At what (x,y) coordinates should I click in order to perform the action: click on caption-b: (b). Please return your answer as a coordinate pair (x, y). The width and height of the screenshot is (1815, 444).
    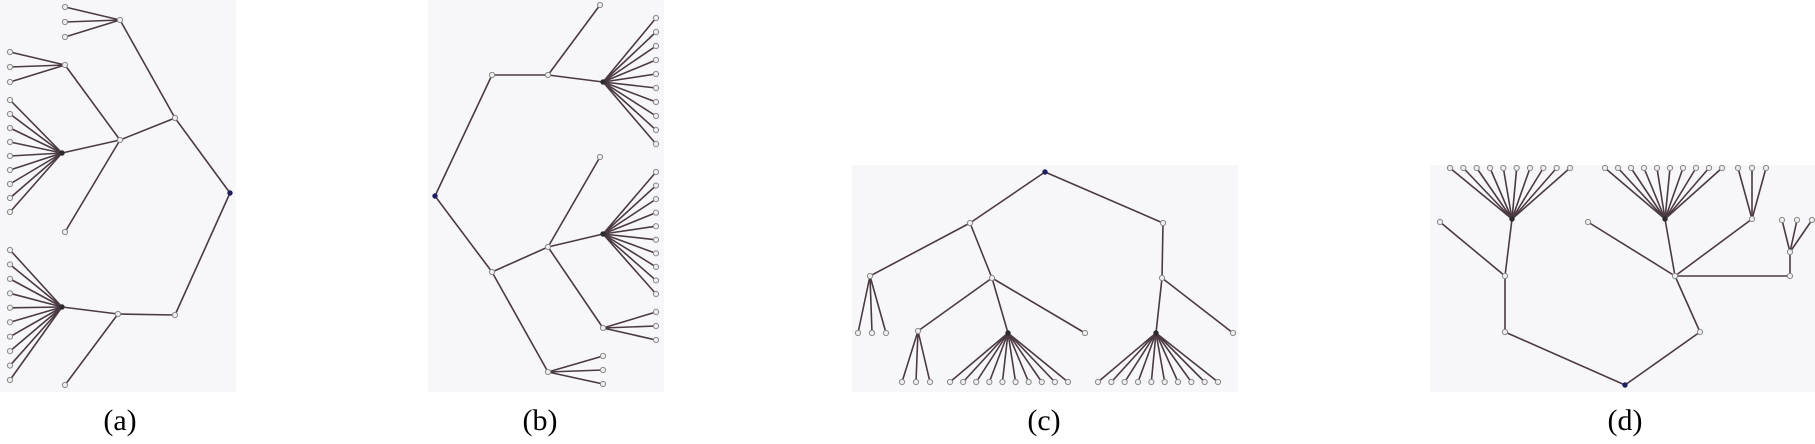
    Looking at the image, I should click on (540, 420).